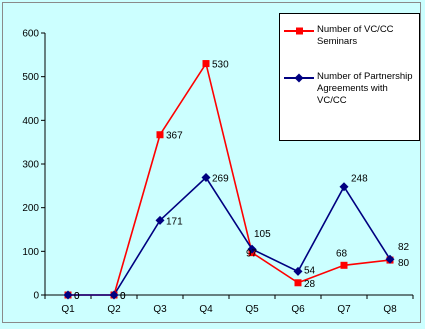 This screenshot has width=425, height=329. Describe the element at coordinates (299, 78) in the screenshot. I see `legend-swatch-partnerships` at that location.